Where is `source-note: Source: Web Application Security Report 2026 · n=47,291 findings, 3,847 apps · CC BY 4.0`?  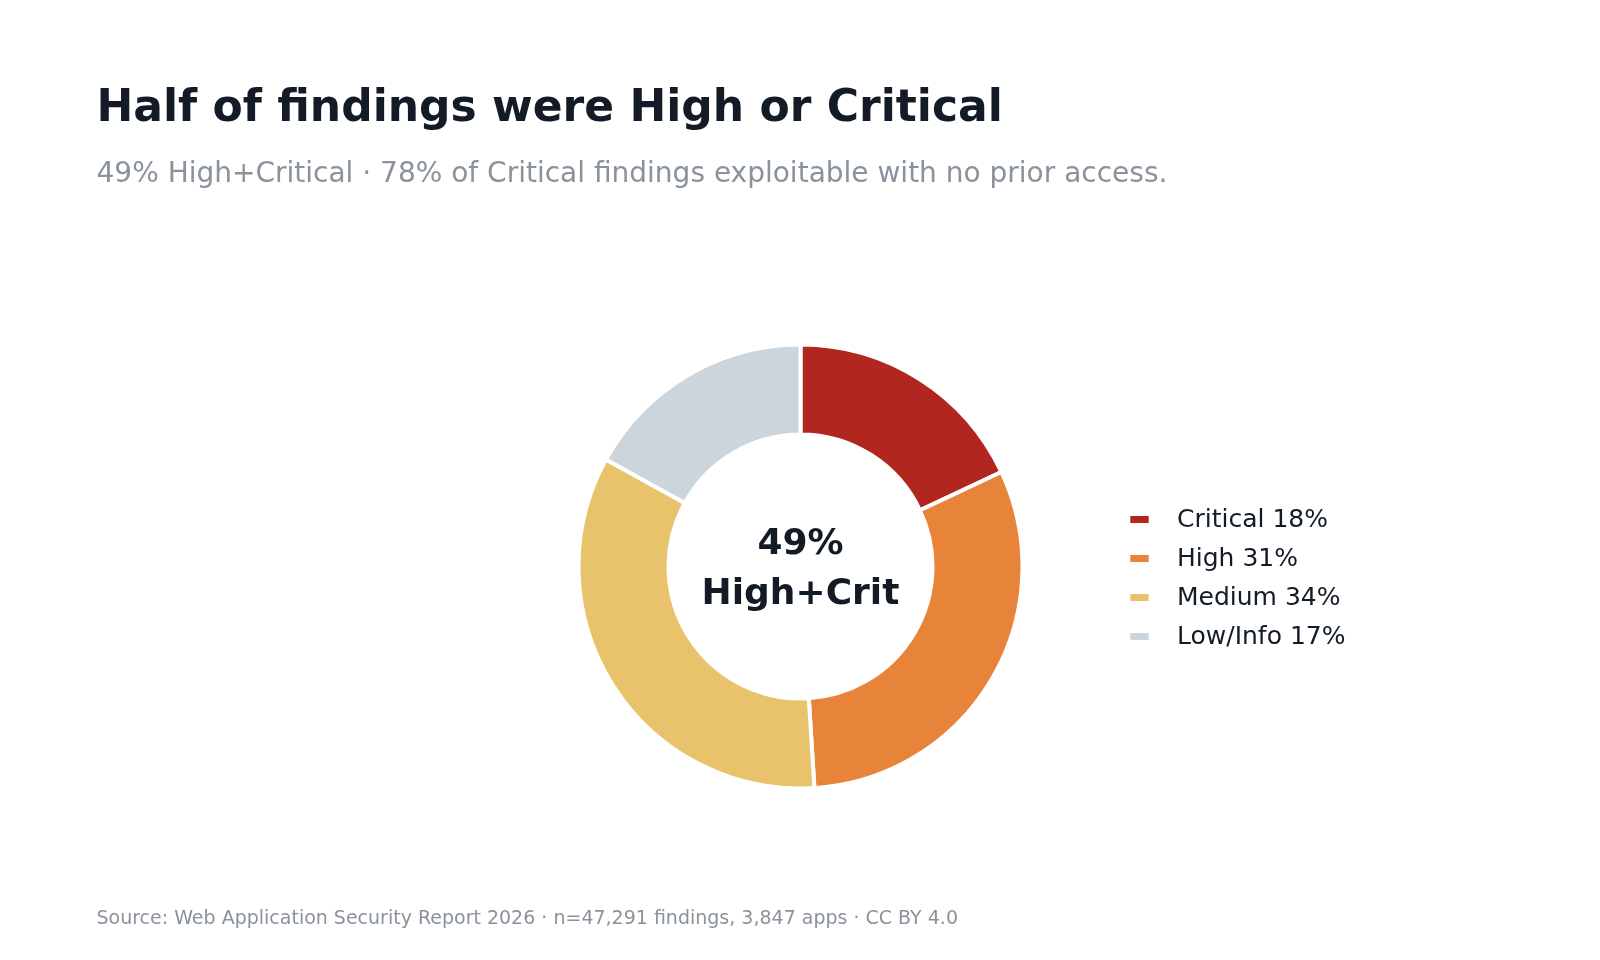 source-note: Source: Web Application Security Report 2026 · n=47,291 findings, 3,847 apps · CC BY 4.0 is located at coordinates (527, 916).